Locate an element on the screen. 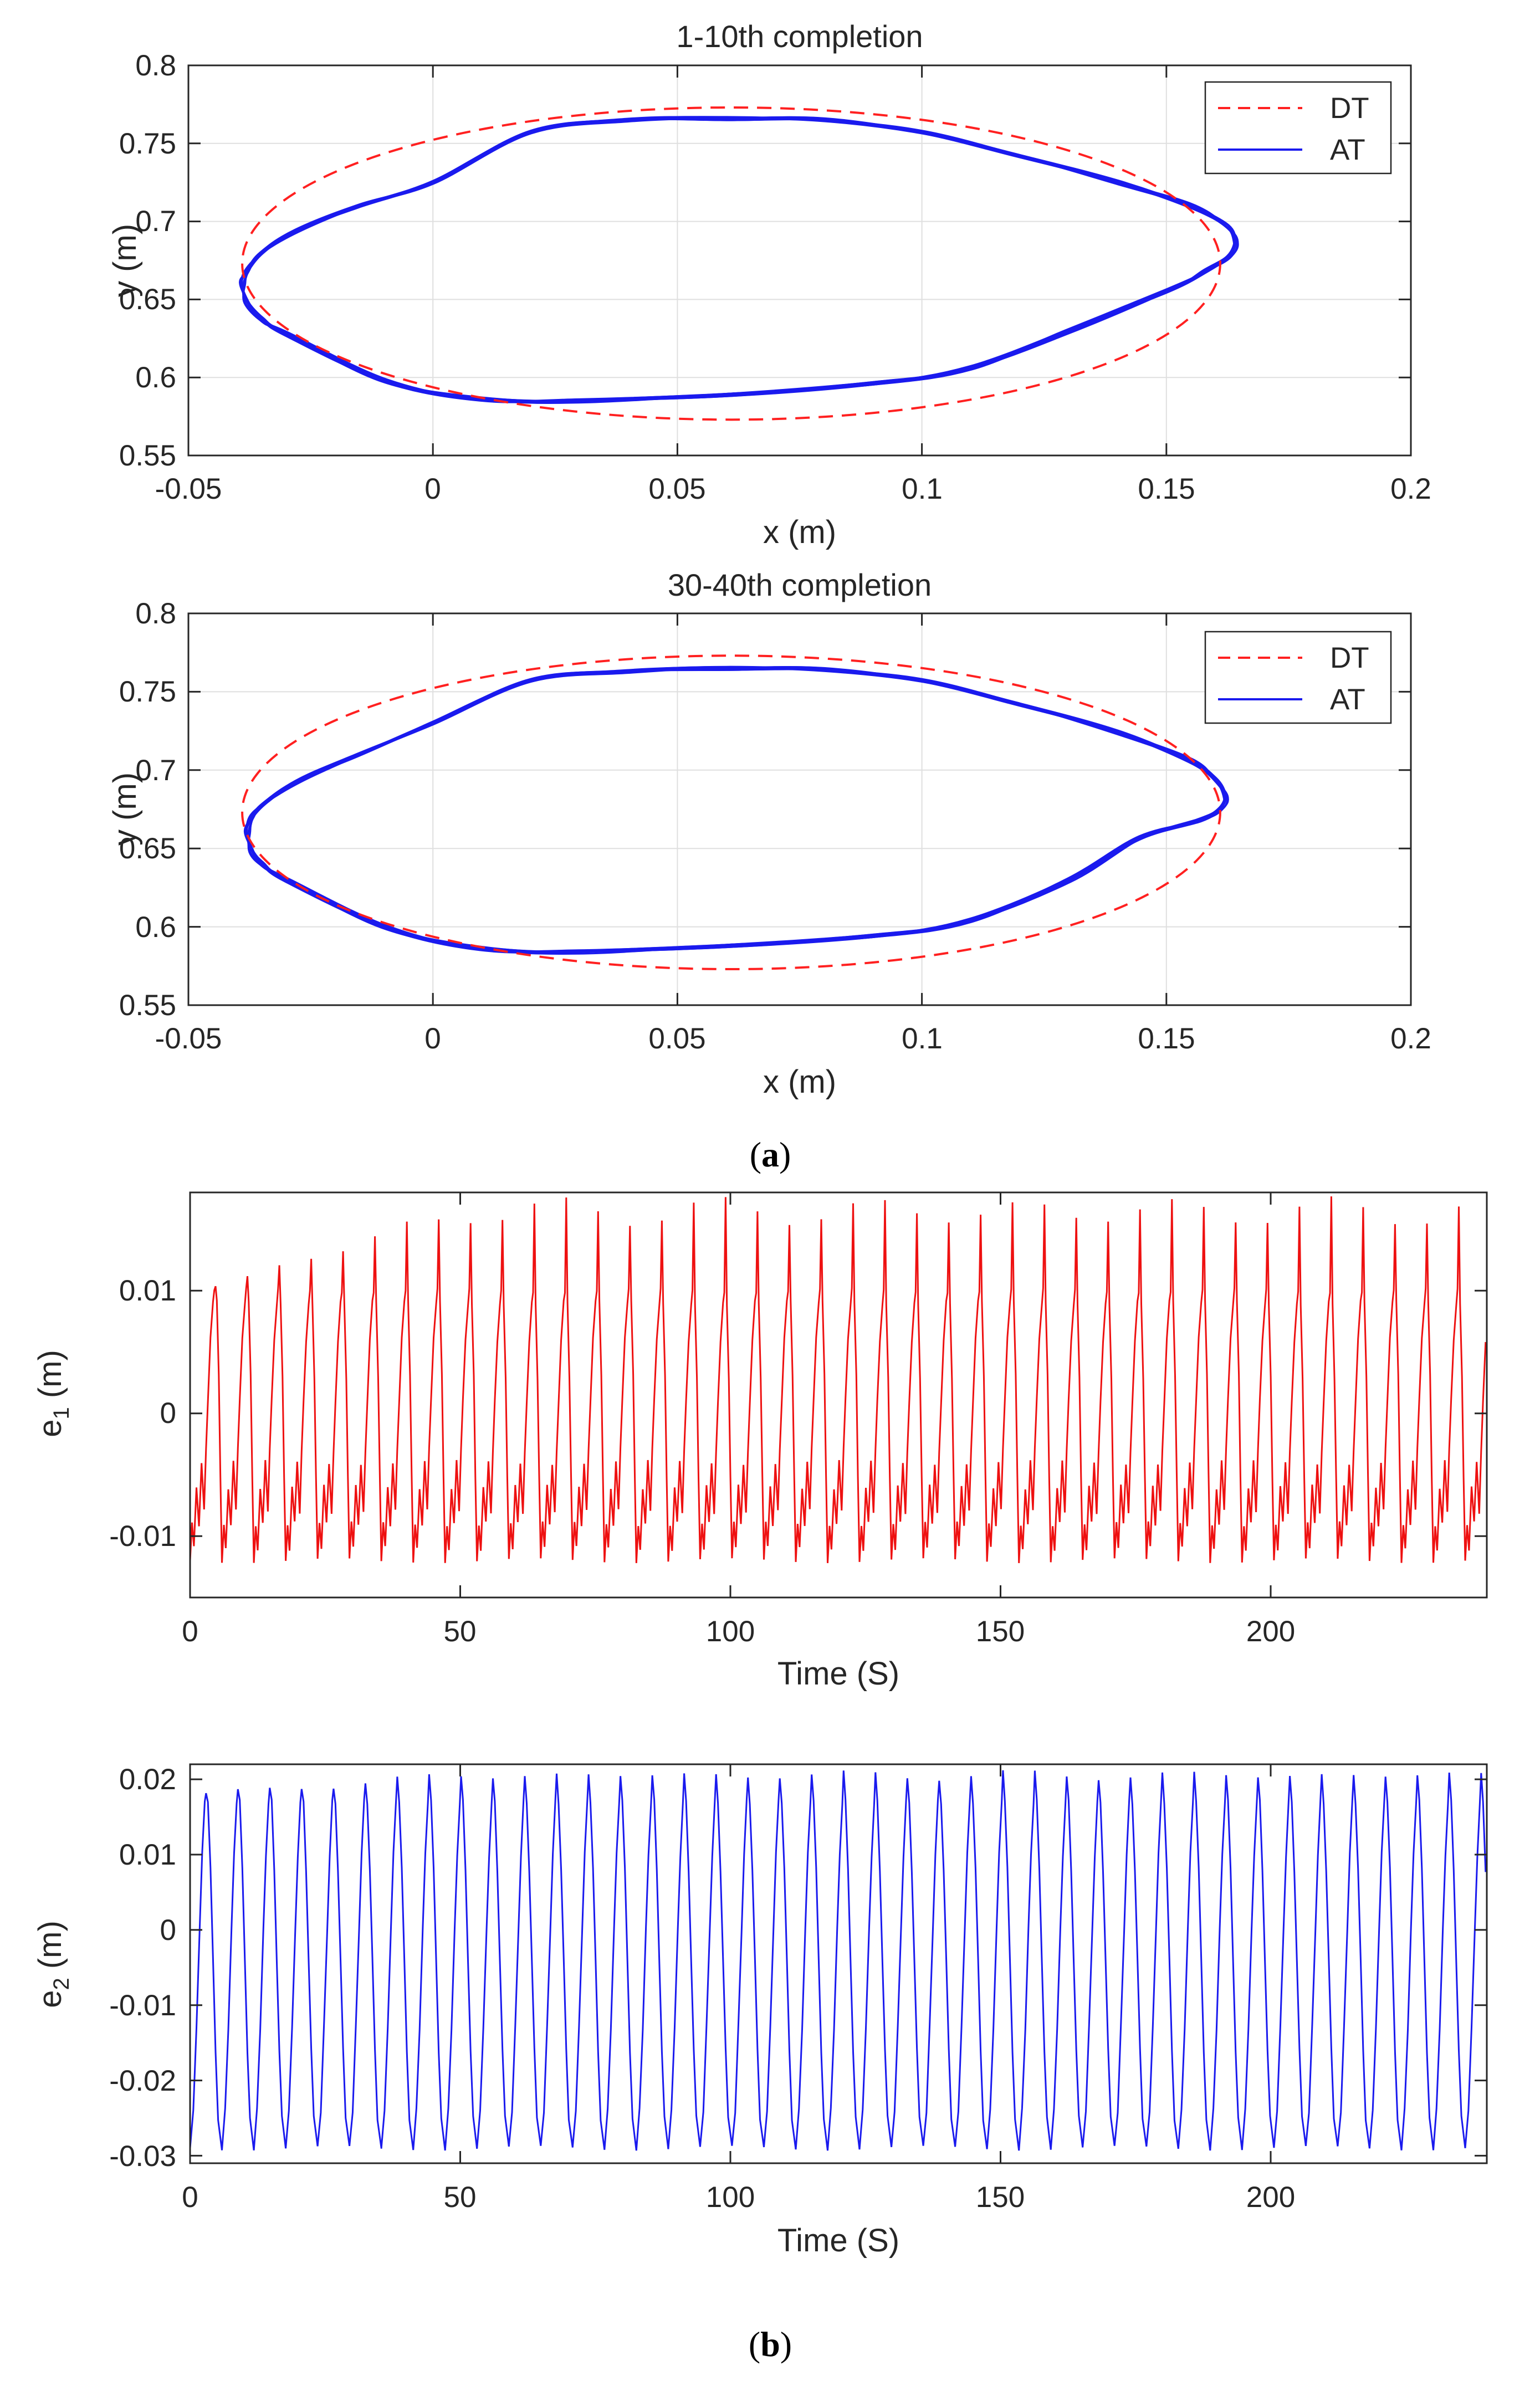 The height and width of the screenshot is (2381, 1540). y-axis-label: e1 (m) is located at coordinates (53, 1393).